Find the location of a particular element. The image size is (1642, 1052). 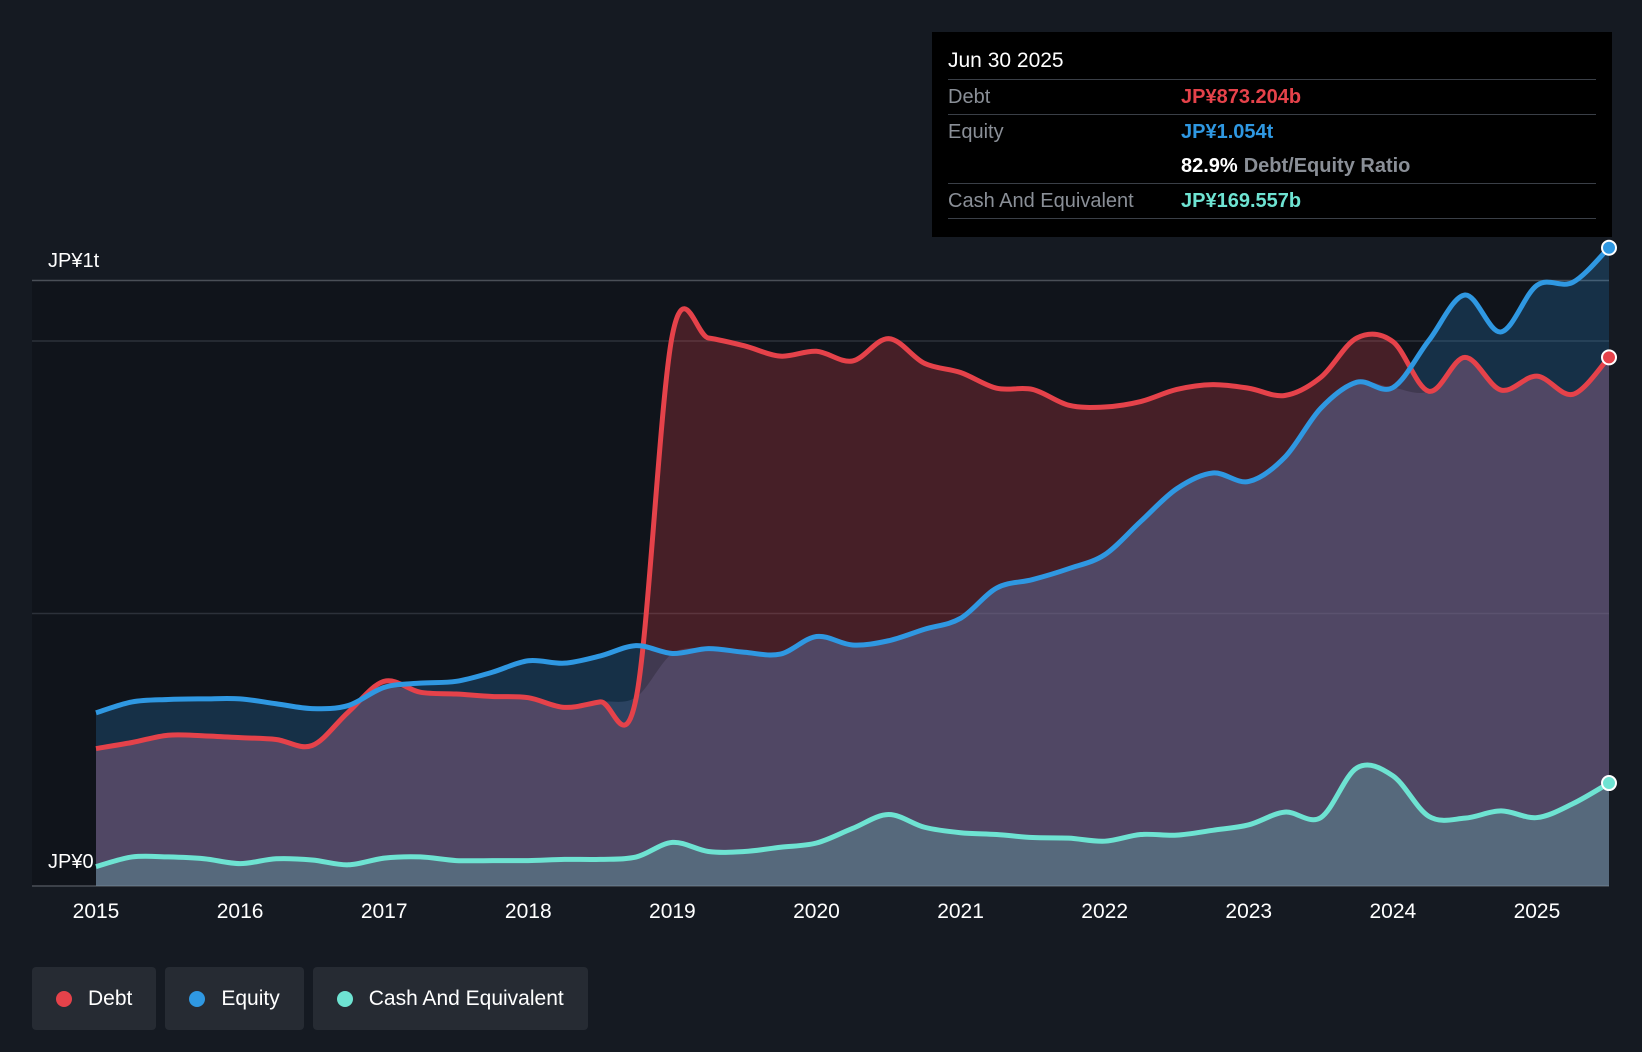

tooltip-cash-row: Cash And Equivalent JP¥169.557b is located at coordinates (1272, 201).